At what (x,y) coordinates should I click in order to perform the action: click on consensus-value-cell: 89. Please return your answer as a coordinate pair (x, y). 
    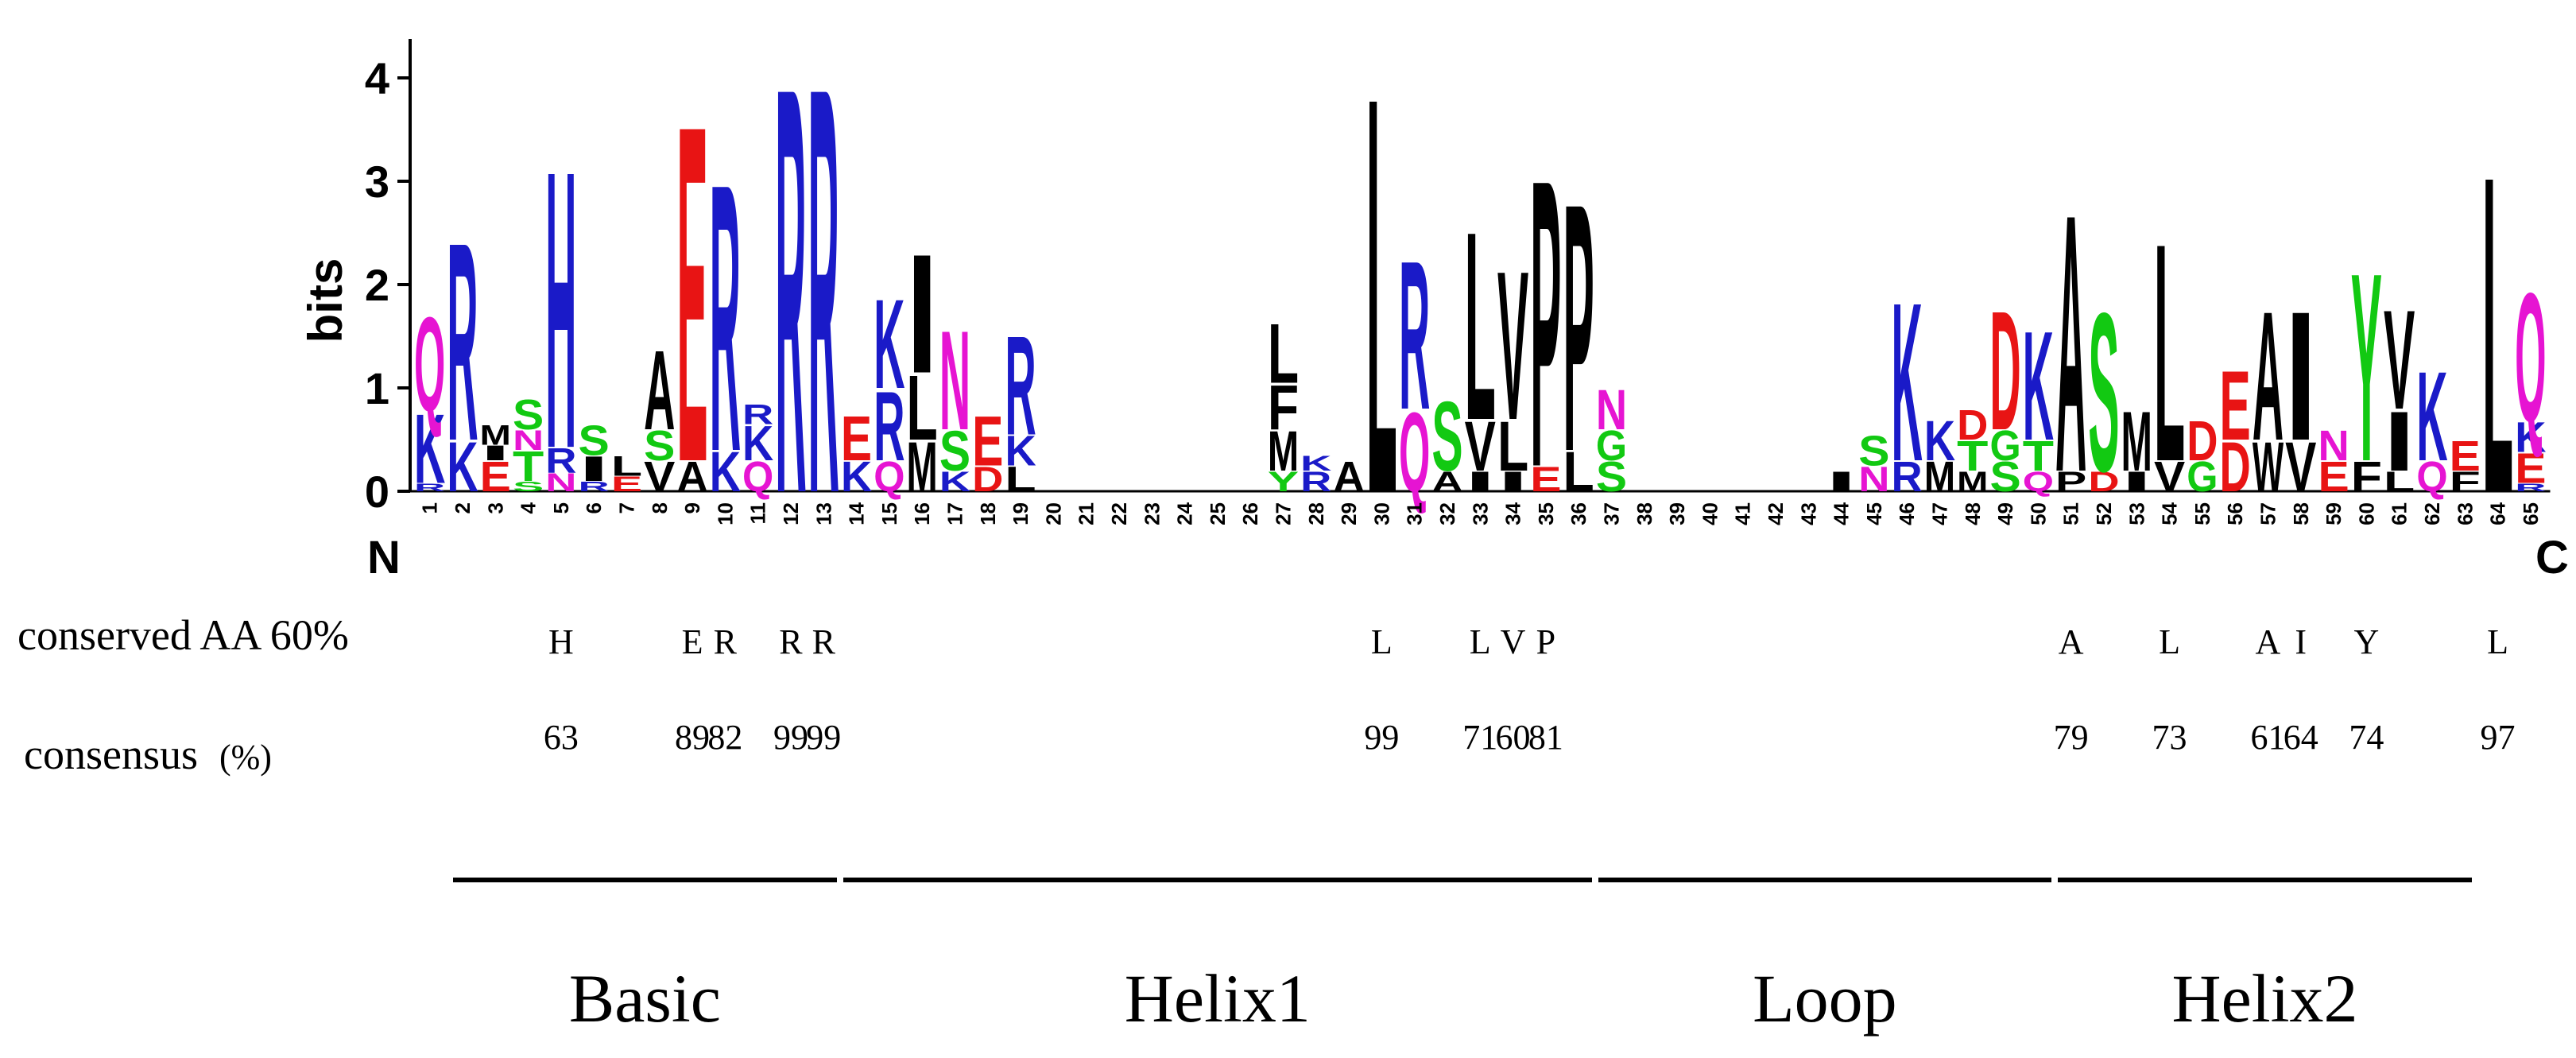
    Looking at the image, I should click on (693, 737).